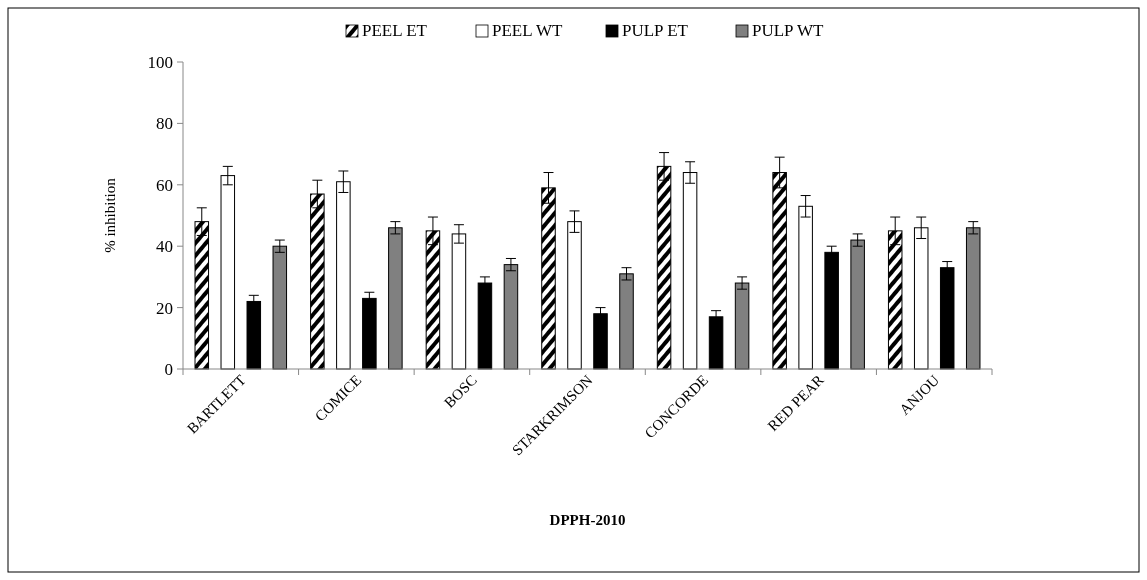 This screenshot has width=1147, height=580. Describe the element at coordinates (395, 30) in the screenshot. I see `legend-label: PEEL ET` at that location.